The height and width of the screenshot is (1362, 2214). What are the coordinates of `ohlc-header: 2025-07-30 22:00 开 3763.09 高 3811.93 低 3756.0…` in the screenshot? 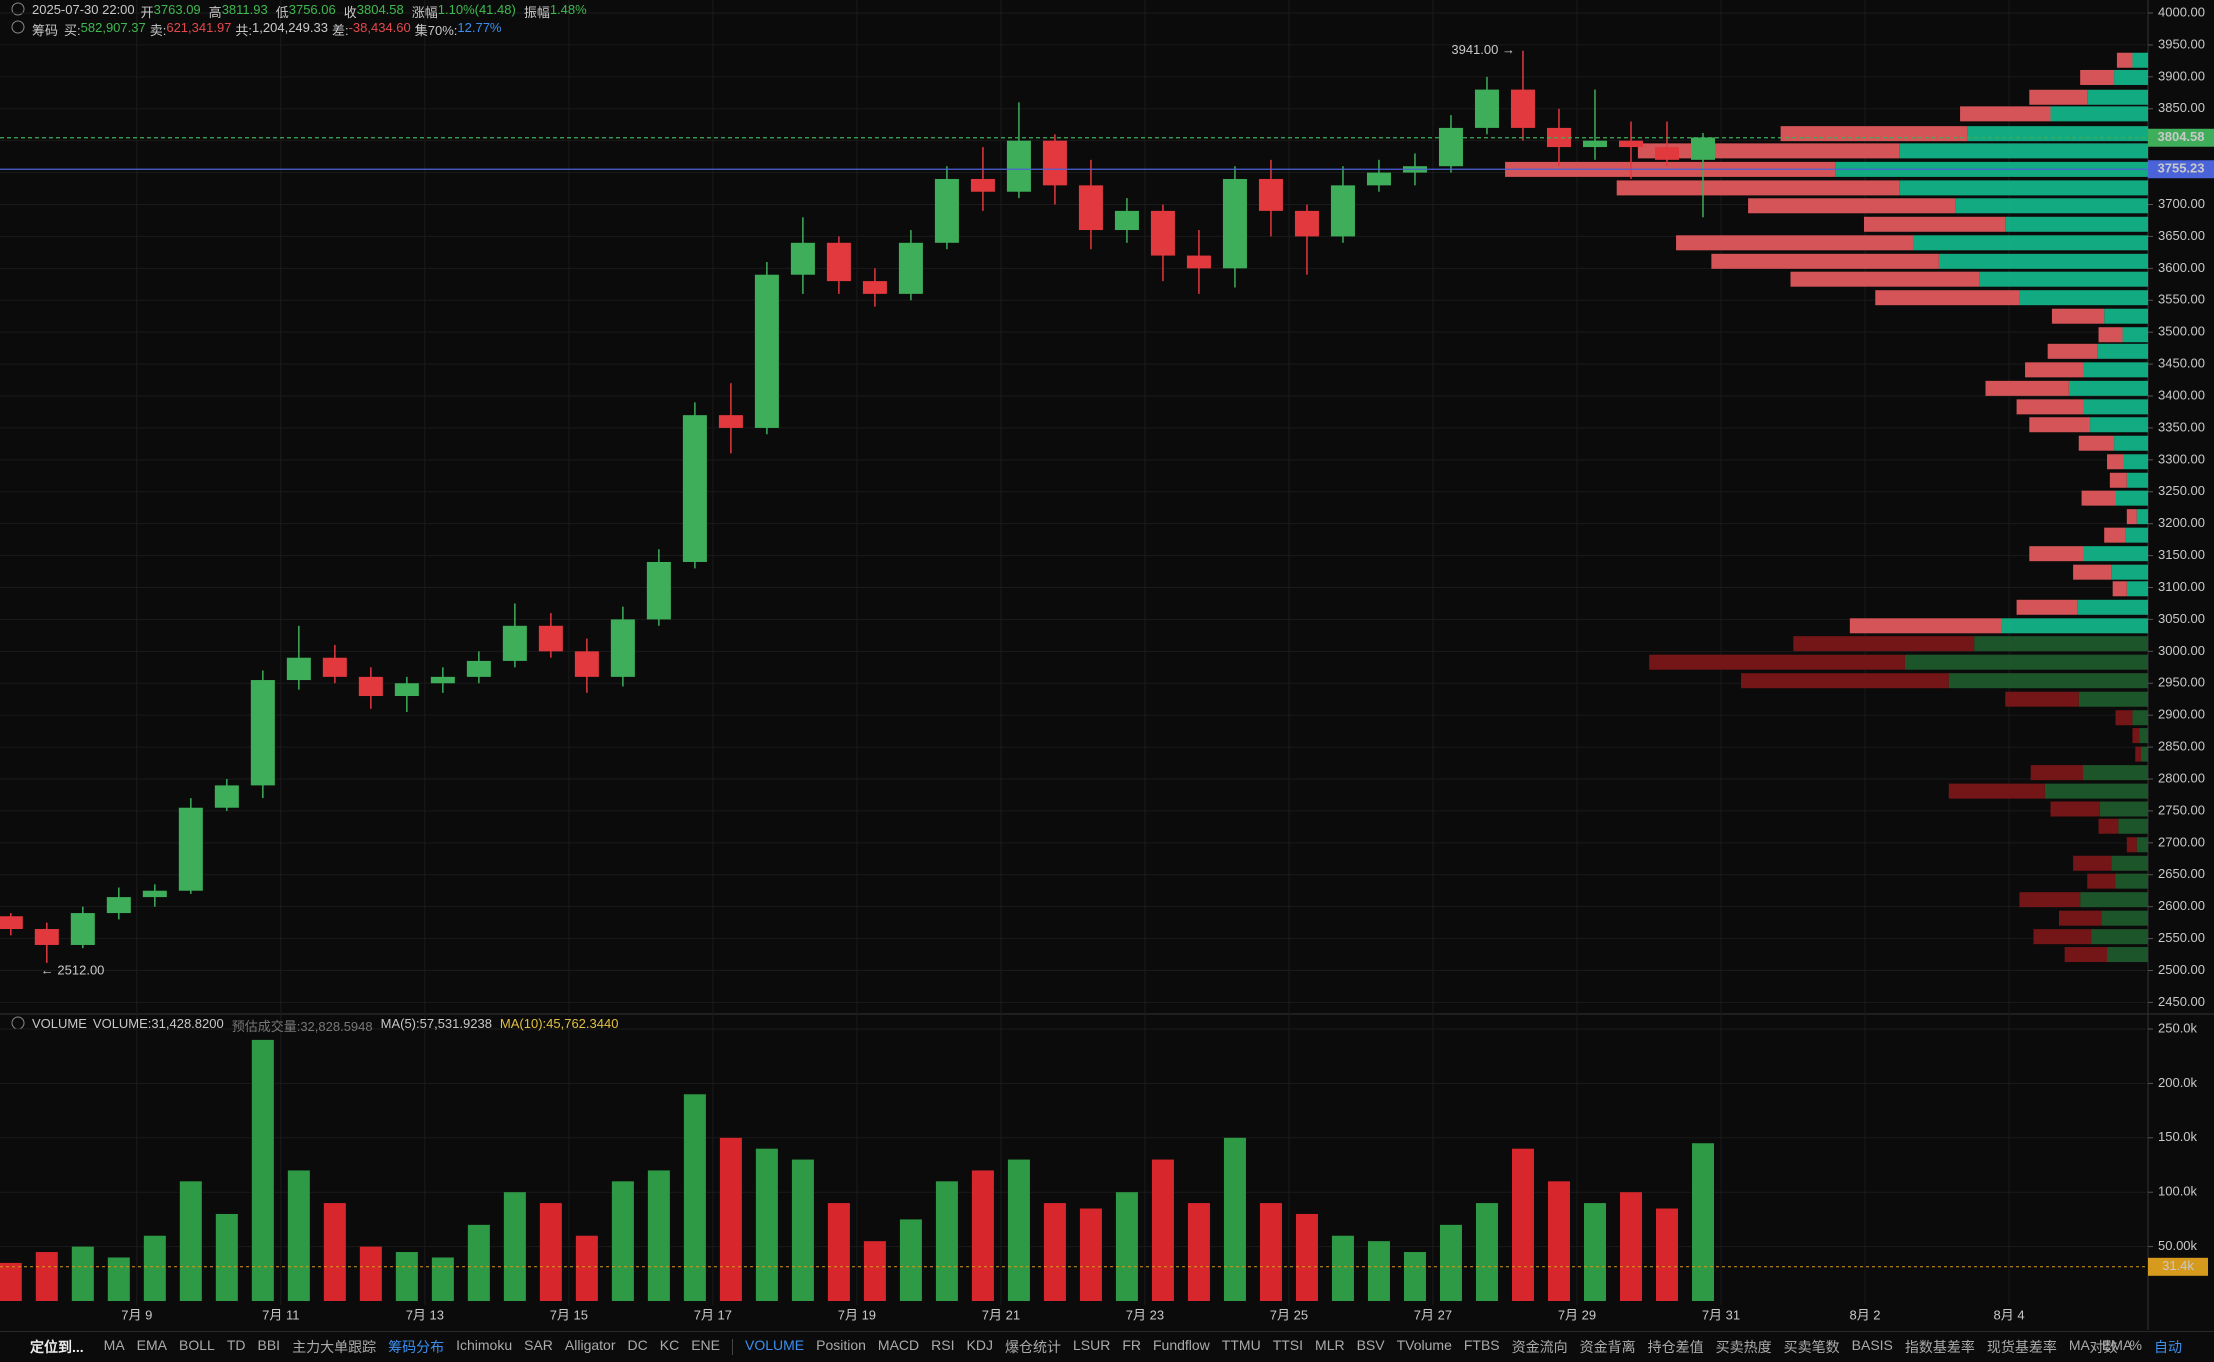 It's located at (313, 11).